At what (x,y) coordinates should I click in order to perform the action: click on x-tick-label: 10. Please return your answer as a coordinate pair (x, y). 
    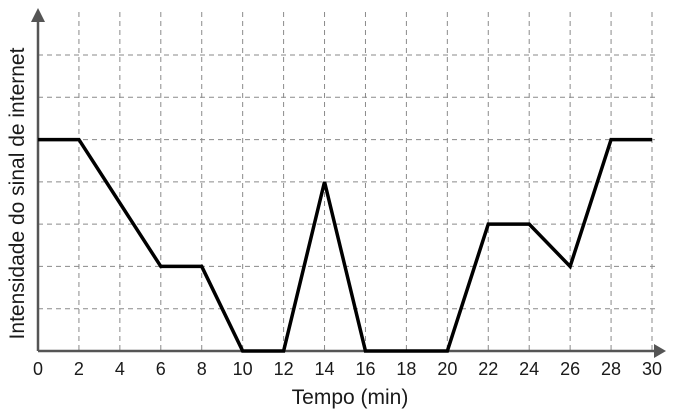
    Looking at the image, I should click on (243, 369).